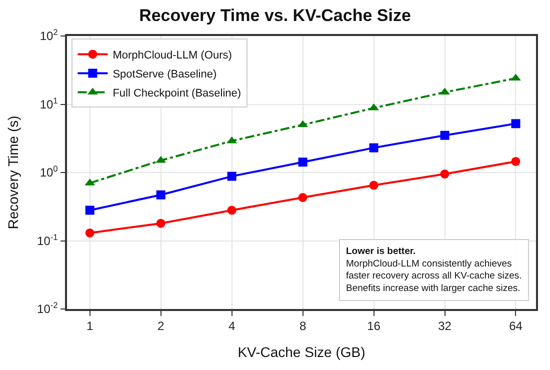  I want to click on x-tick-label: 8, so click(302, 326).